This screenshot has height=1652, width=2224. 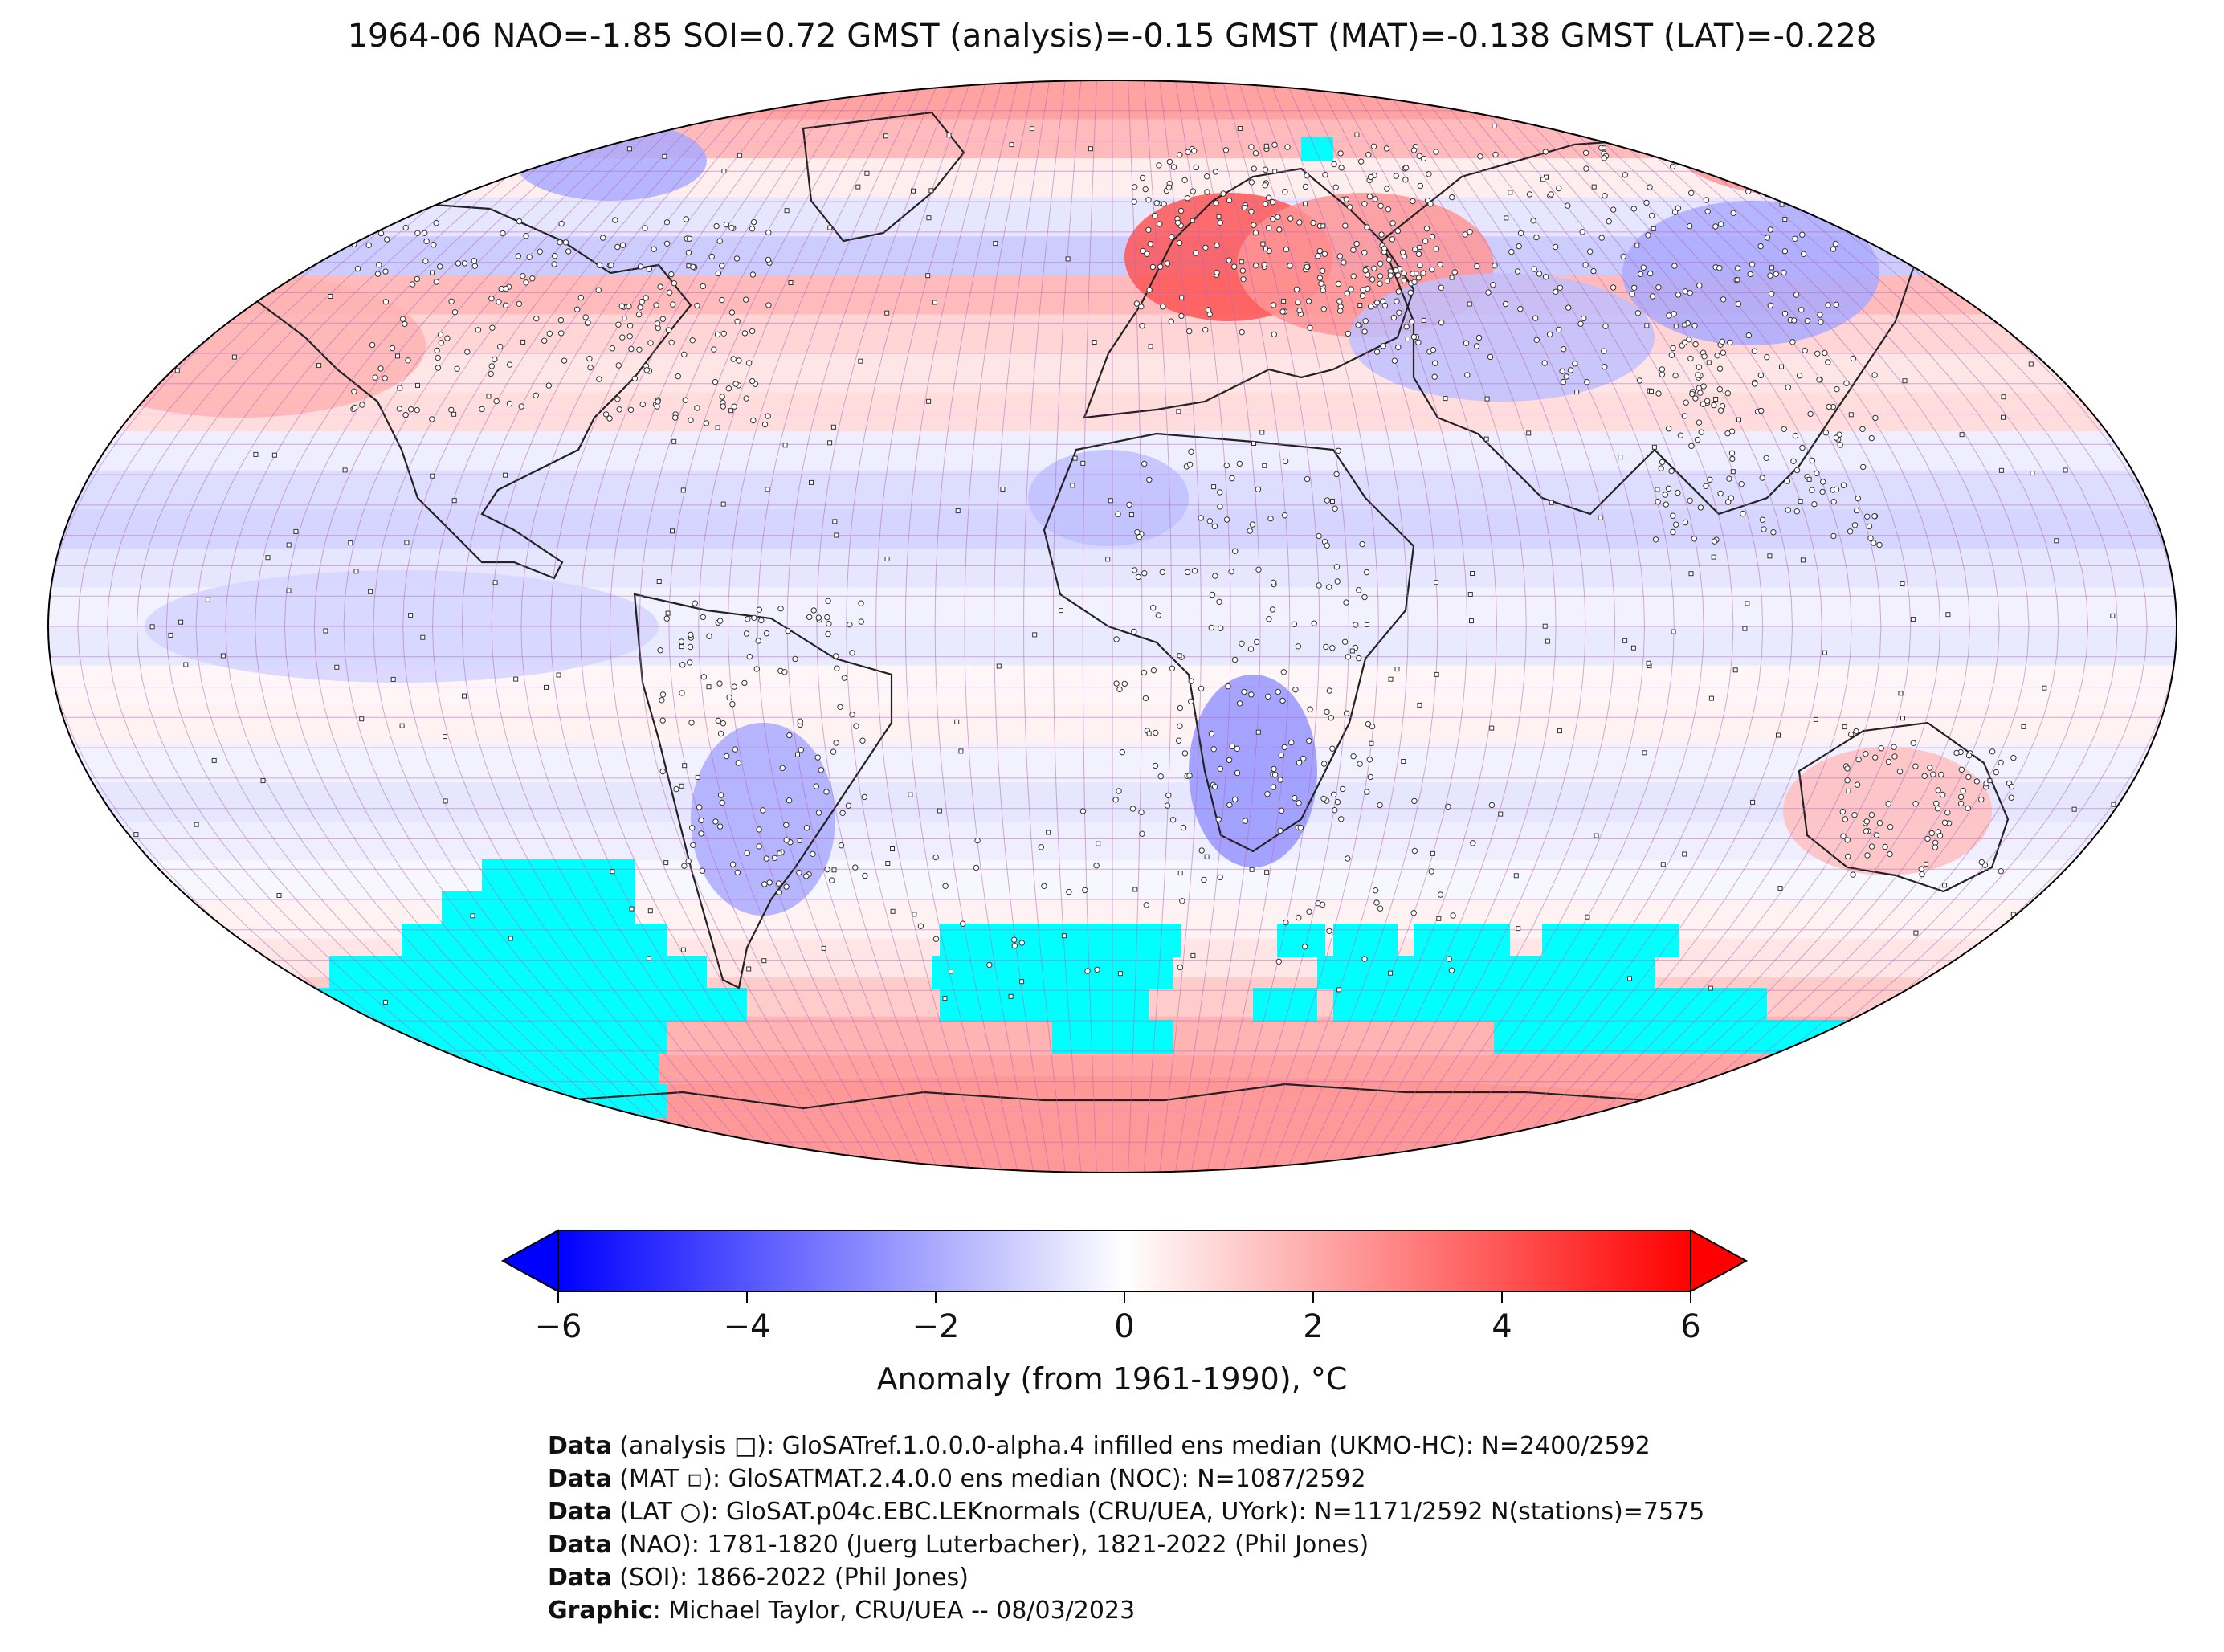 What do you see at coordinates (1904, 807) in the screenshot?
I see `australia-coast` at bounding box center [1904, 807].